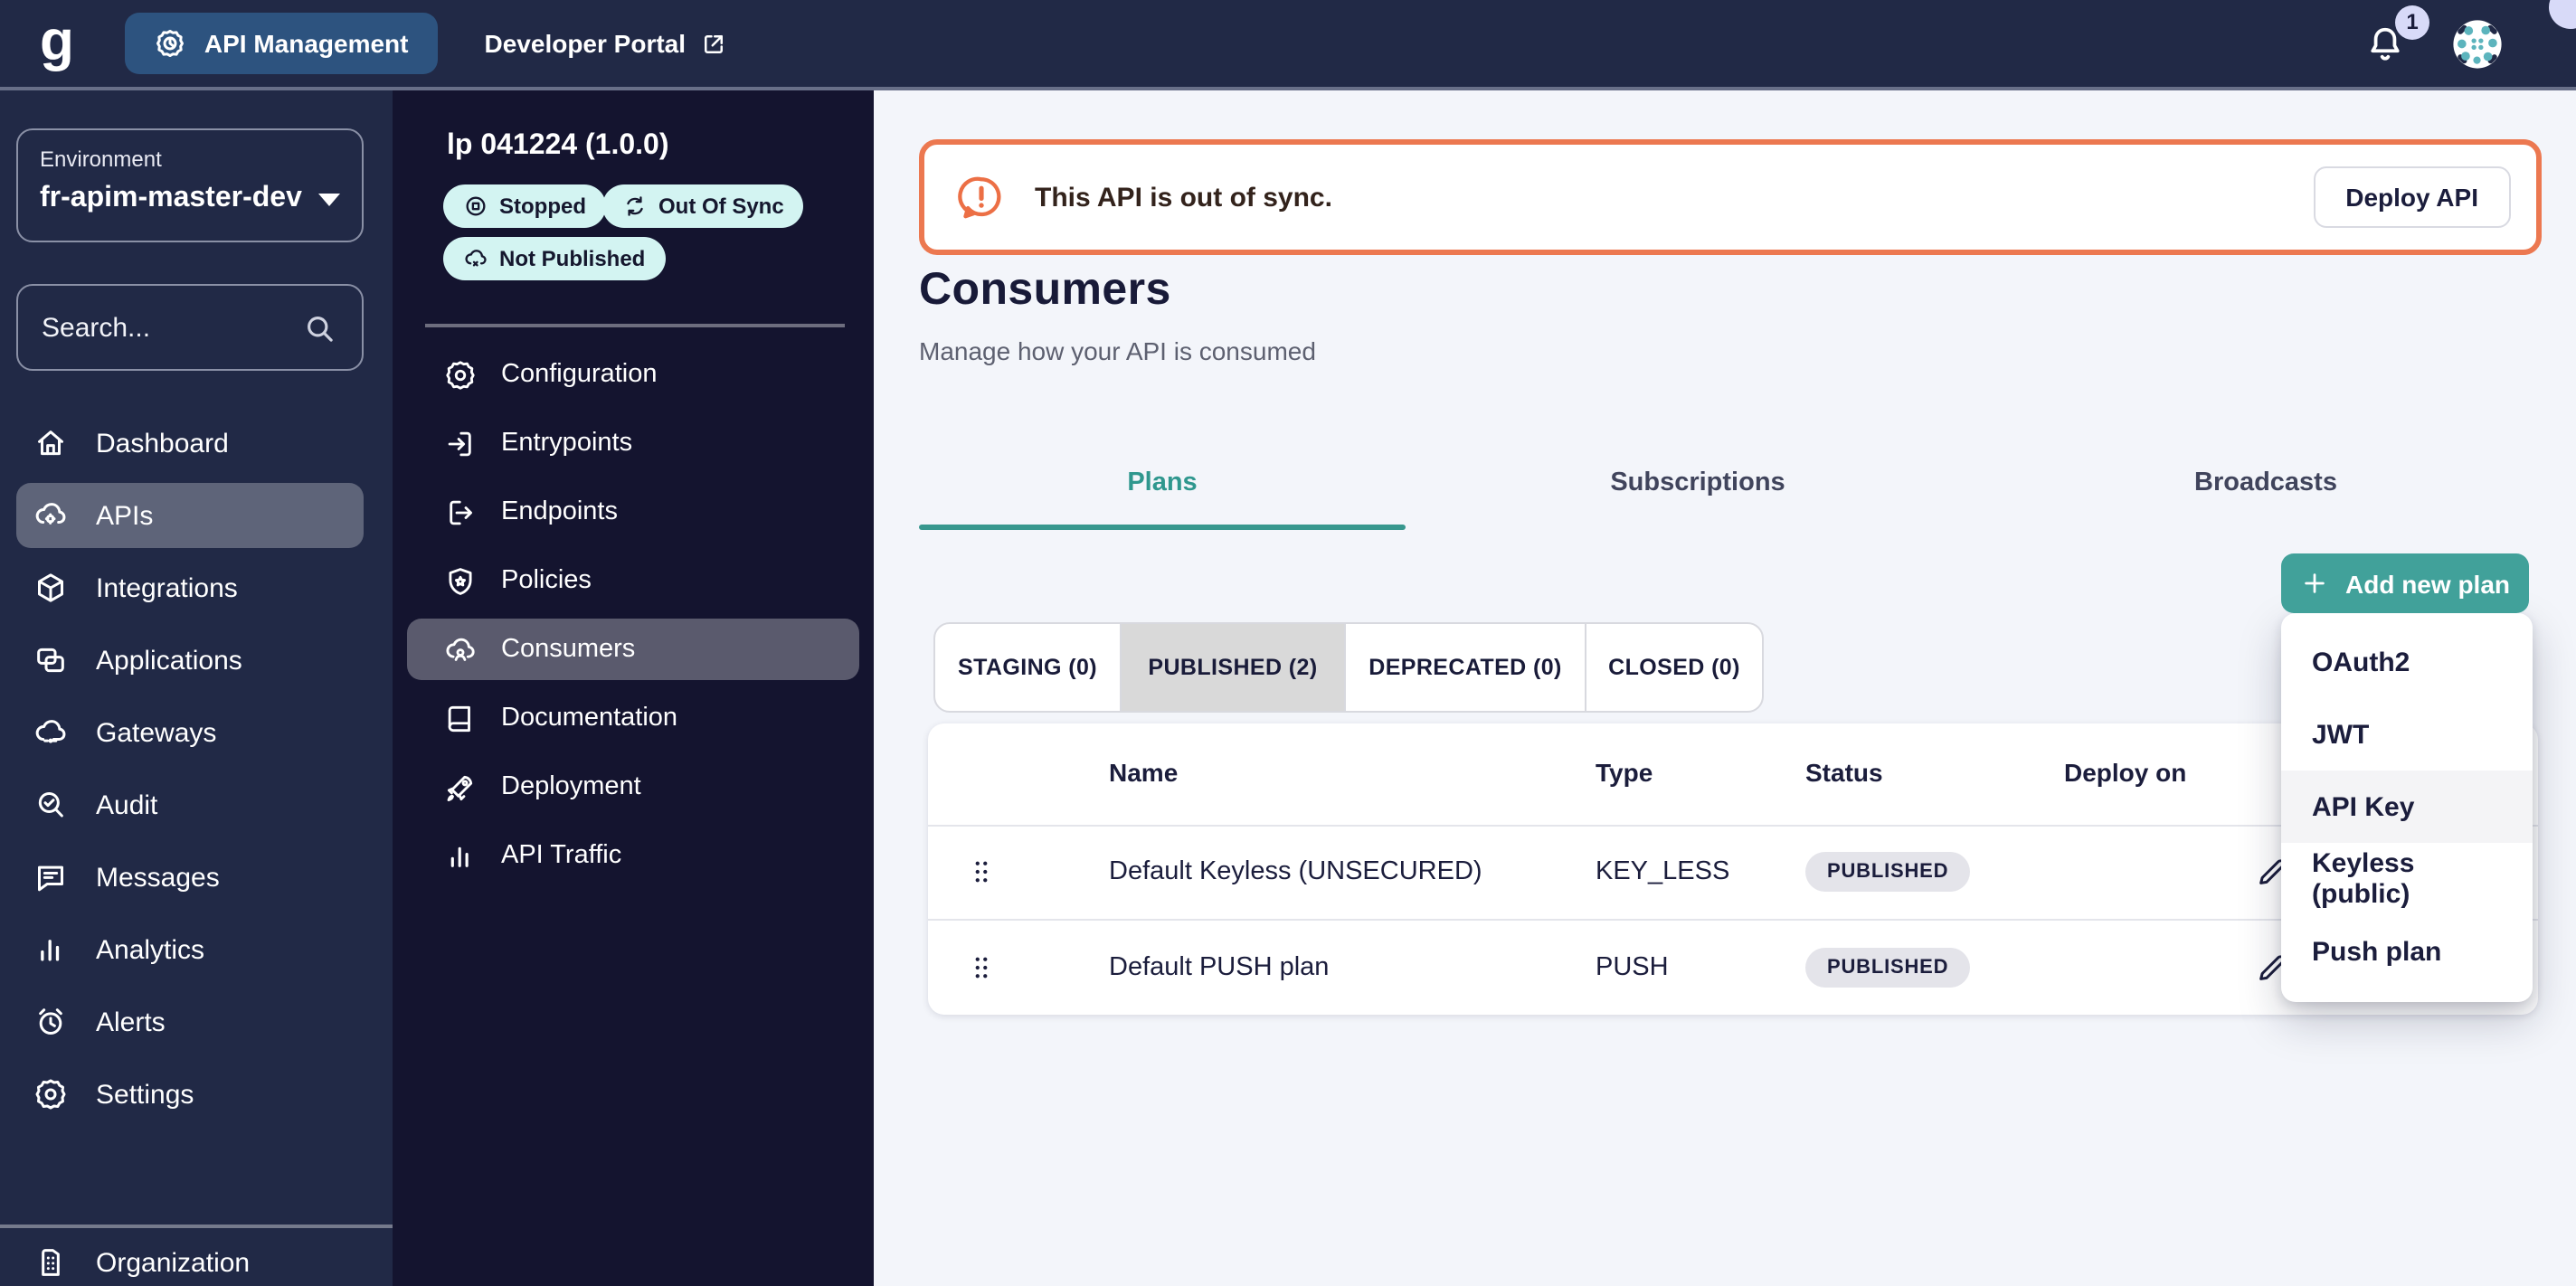 This screenshot has width=2576, height=1286. What do you see at coordinates (633, 855) in the screenshot?
I see `api-menu-api-traffic: API Traffic` at bounding box center [633, 855].